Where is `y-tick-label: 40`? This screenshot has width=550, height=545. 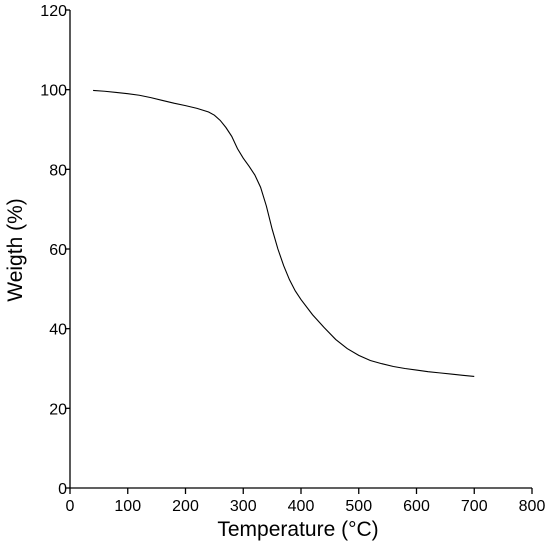 y-tick-label: 40 is located at coordinates (58, 330).